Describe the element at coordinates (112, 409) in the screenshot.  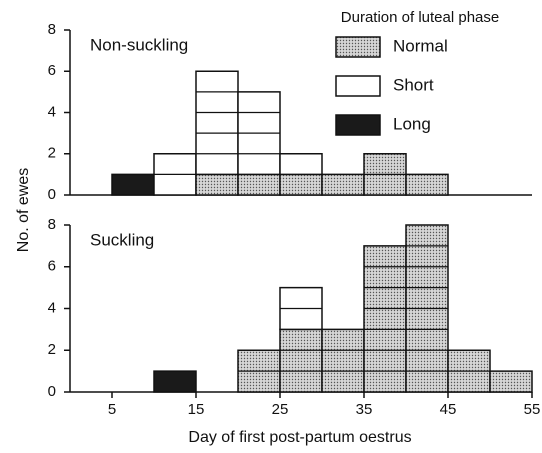
I see `x-tick-label: 5` at that location.